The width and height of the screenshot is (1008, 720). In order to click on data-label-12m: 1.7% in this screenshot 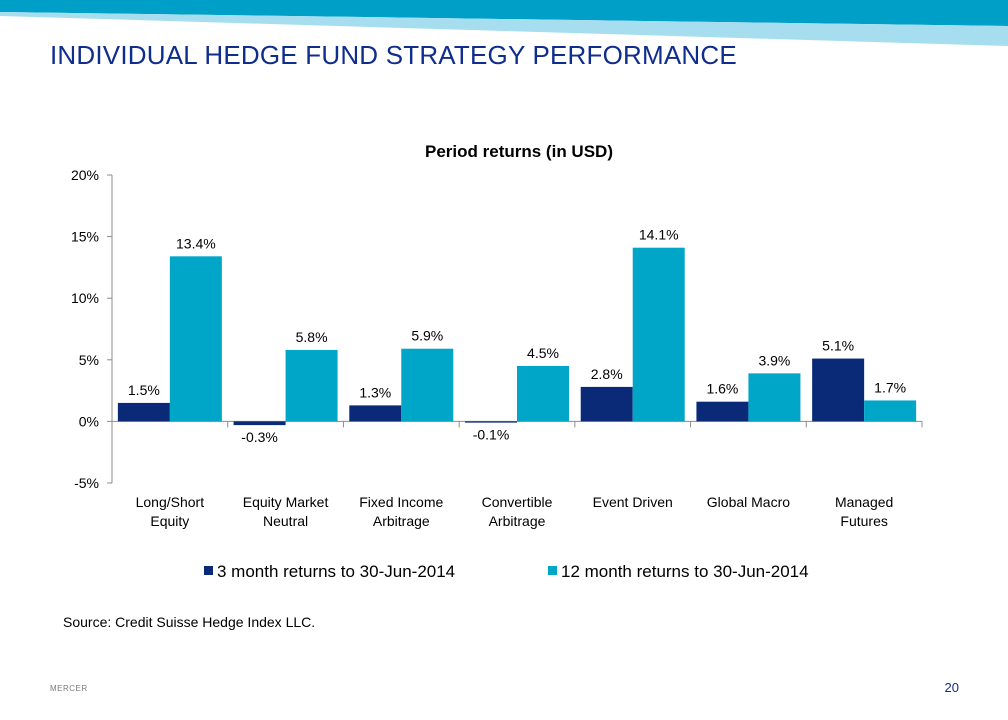, I will do `click(890, 387)`.